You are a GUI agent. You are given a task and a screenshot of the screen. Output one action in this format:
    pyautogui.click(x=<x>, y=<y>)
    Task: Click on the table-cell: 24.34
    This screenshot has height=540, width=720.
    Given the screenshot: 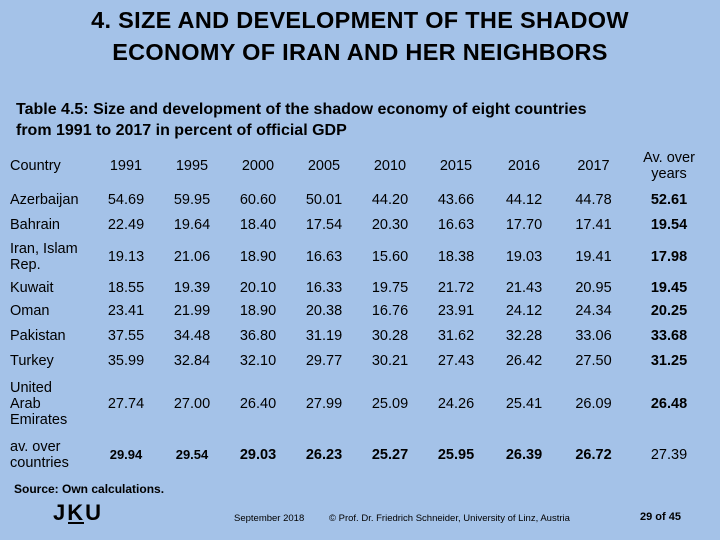 What is the action you would take?
    pyautogui.click(x=593, y=311)
    